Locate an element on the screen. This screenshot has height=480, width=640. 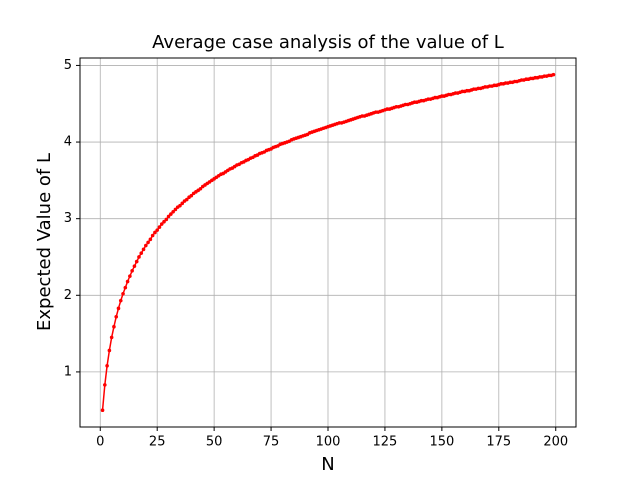
x-tick-label: 50 is located at coordinates (214, 442).